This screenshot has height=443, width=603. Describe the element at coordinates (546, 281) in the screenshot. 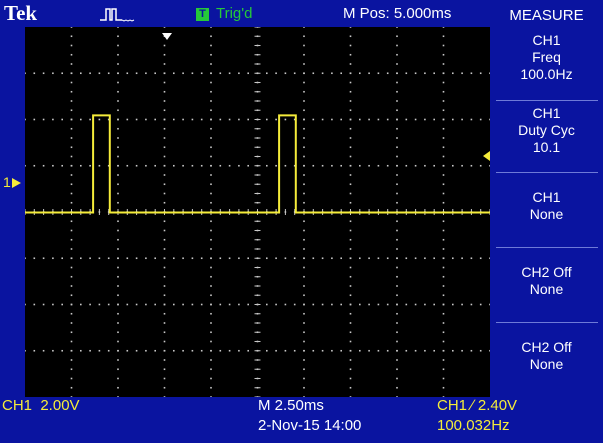

I see `measure-slot-4: CH2 Off None` at that location.